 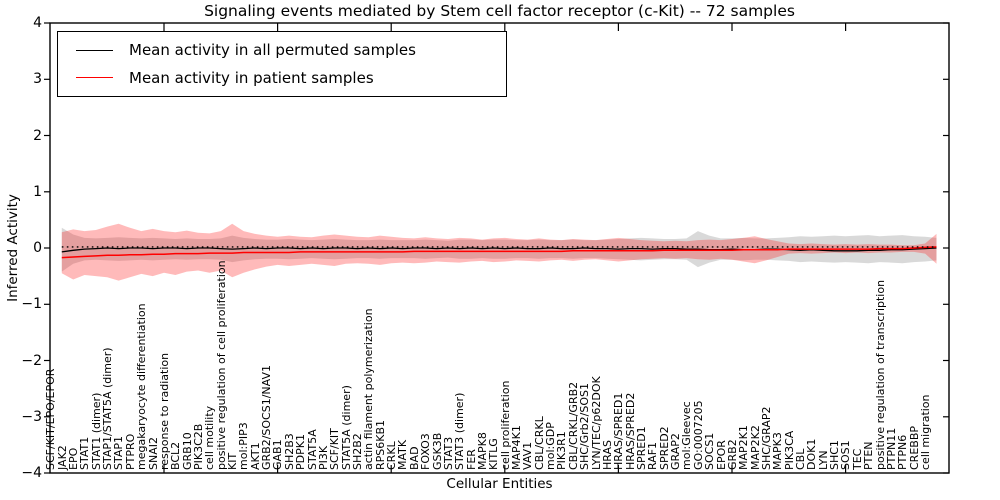 I want to click on x-category-label: STAT1, so click(x=85, y=453).